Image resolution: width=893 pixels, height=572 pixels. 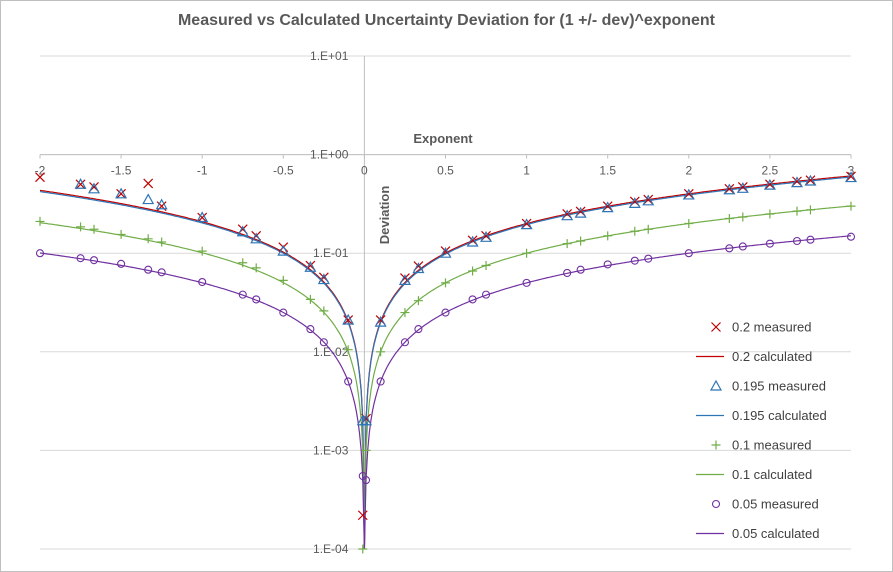 I want to click on x-tick-label: 1, so click(x=526, y=171).